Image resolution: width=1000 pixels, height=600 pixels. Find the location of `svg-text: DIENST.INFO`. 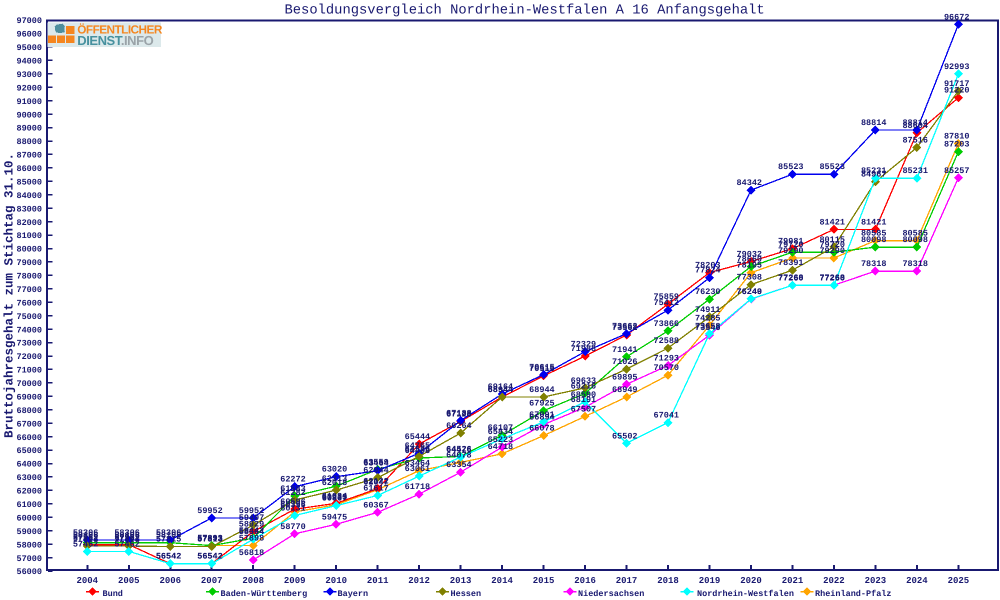

svg-text: DIENST.INFO is located at coordinates (115, 40).